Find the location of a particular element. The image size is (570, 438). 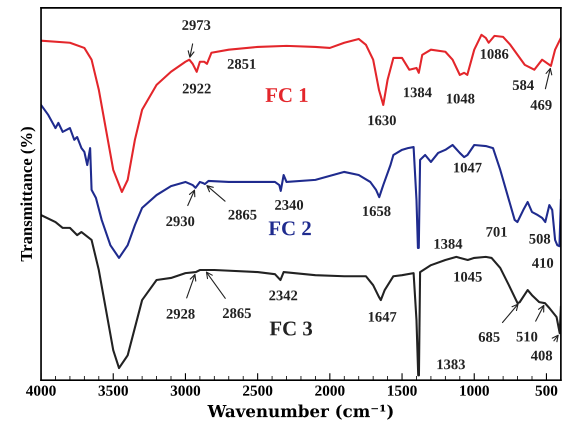

x-tick-label: 500 is located at coordinates (547, 390).